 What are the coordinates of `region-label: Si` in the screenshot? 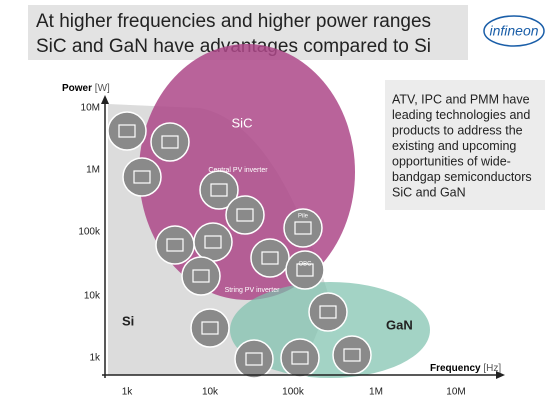 It's located at (128, 320).